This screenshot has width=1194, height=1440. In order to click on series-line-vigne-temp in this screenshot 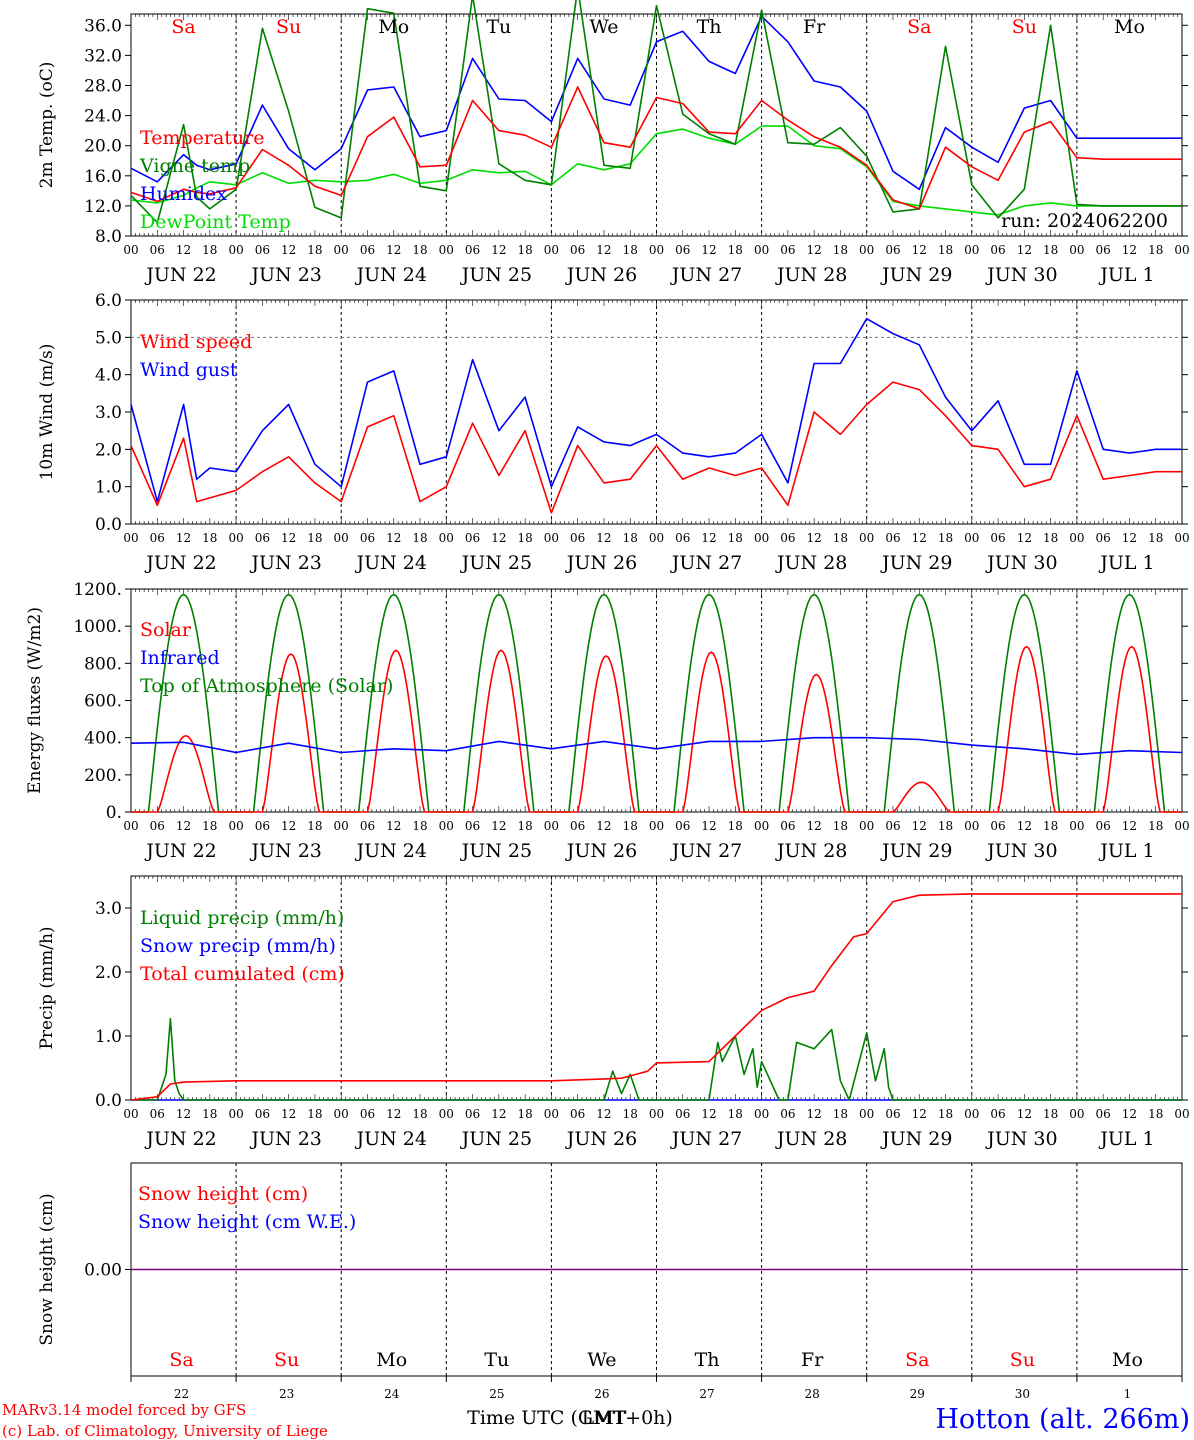, I will do `click(656, 112)`.